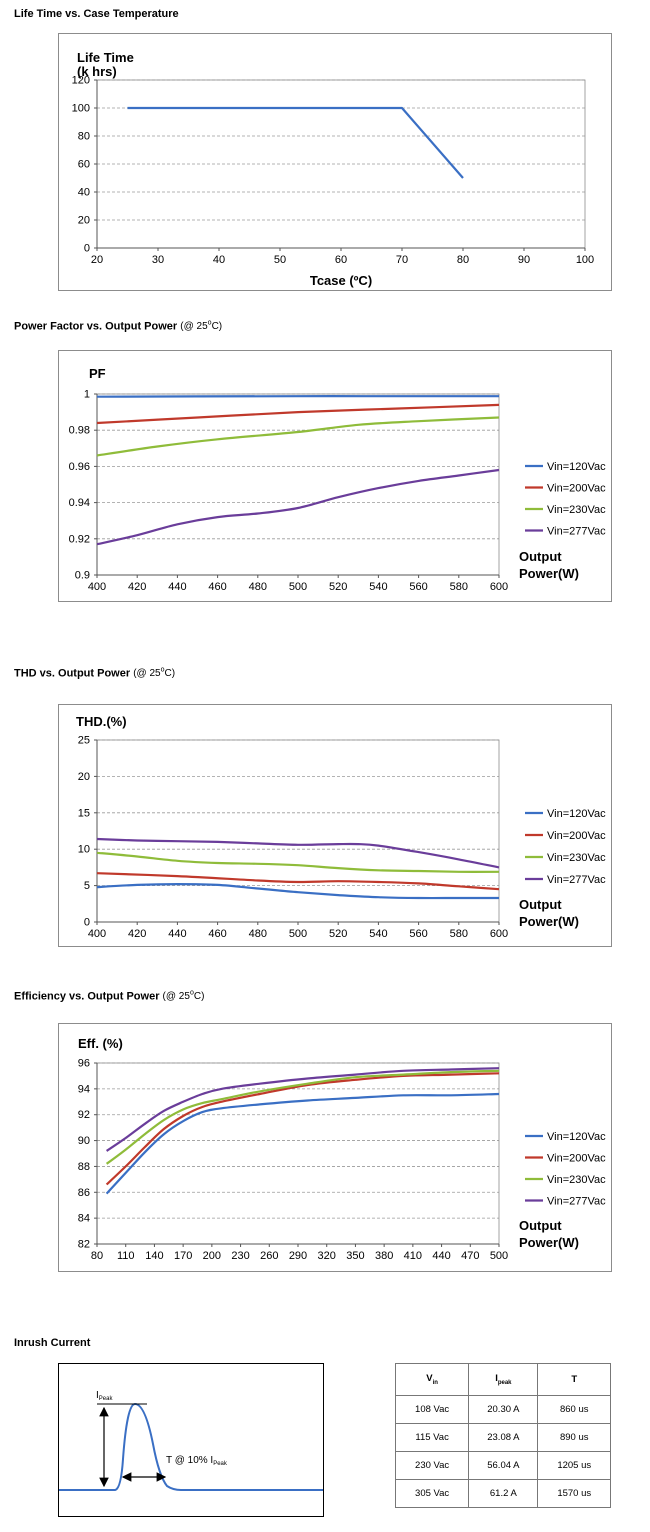 This screenshot has width=650, height=1532. I want to click on y-axis-title: Eff. (%), so click(100, 1043).